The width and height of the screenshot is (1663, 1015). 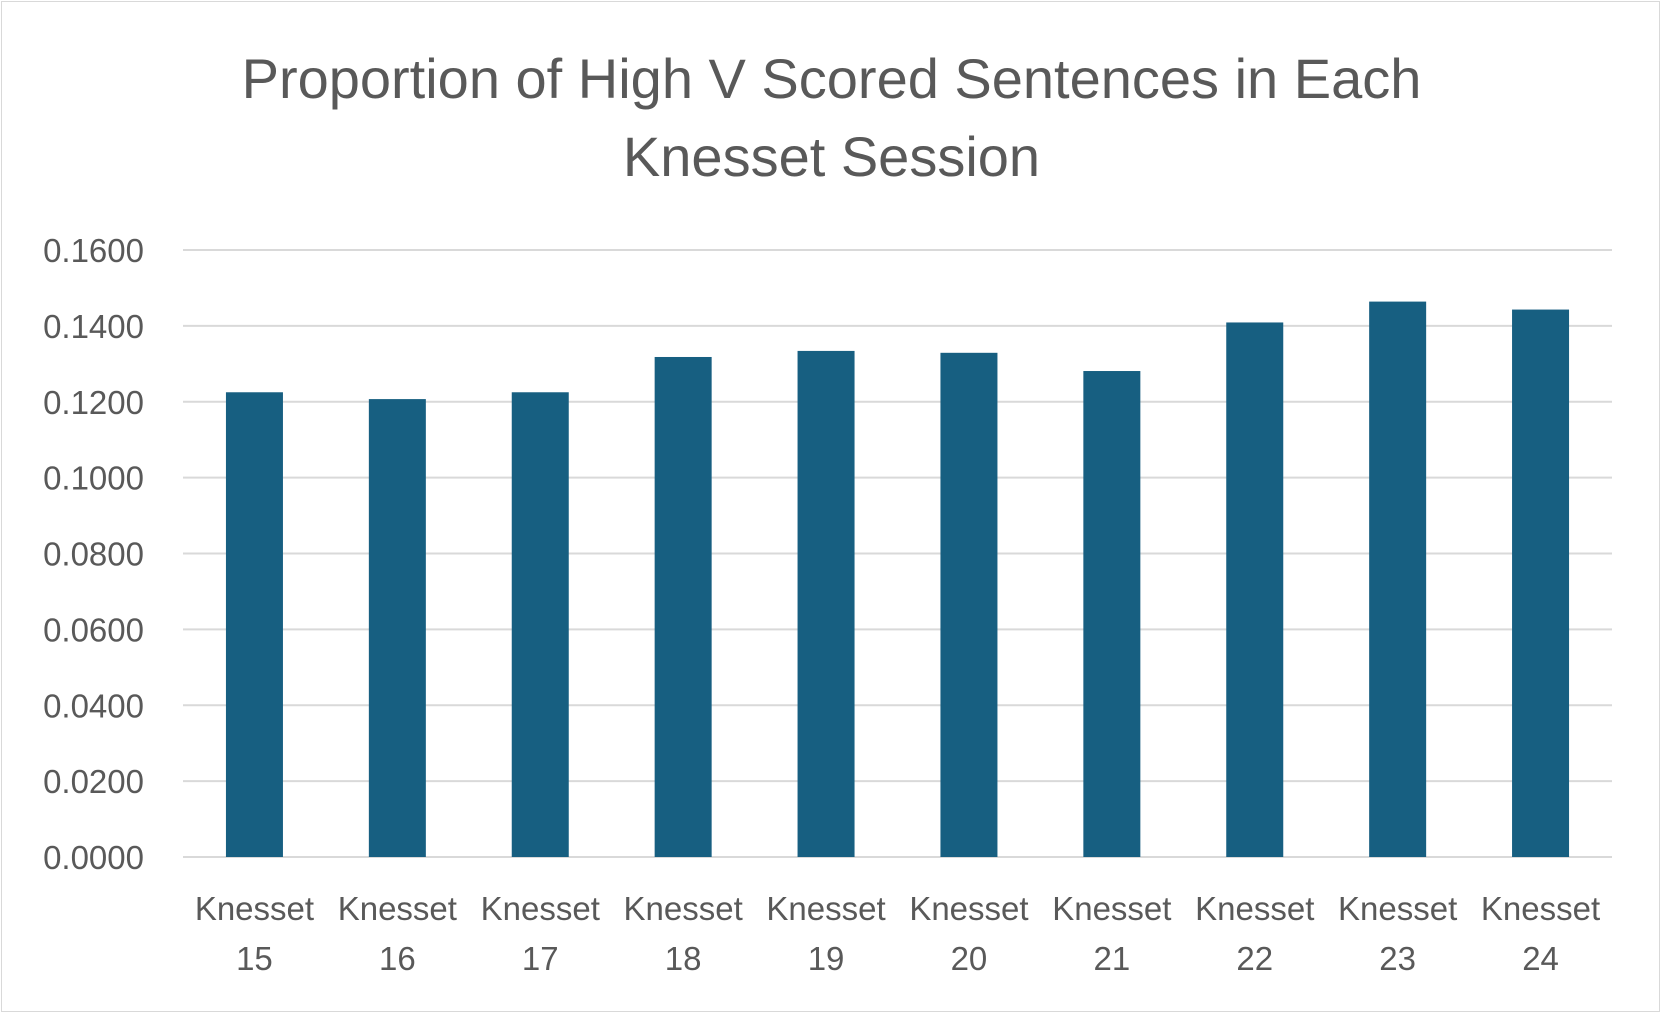 I want to click on y-tick-label: 0.1600, so click(x=93, y=250).